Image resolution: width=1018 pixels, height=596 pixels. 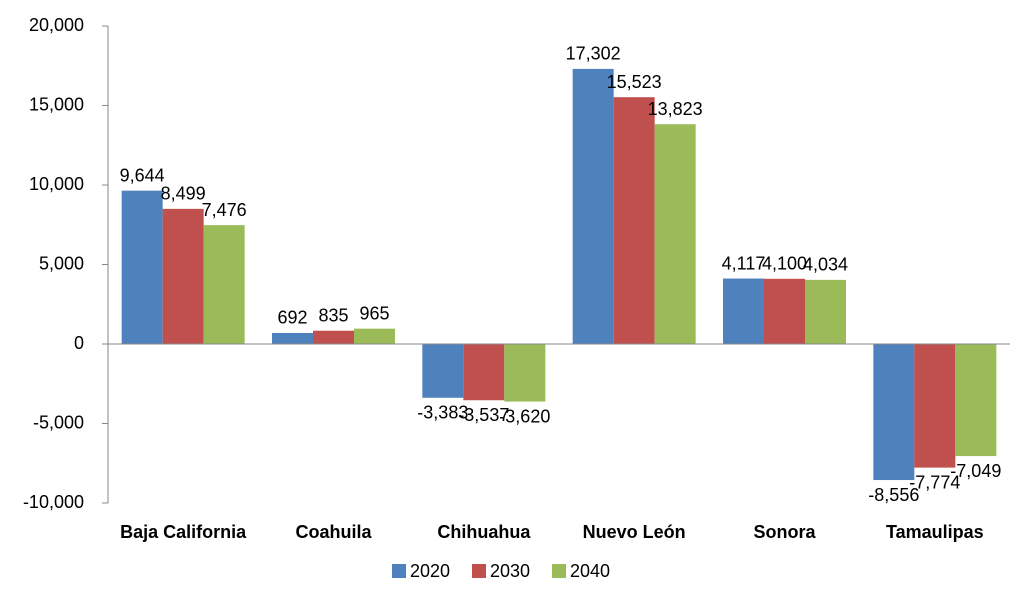 I want to click on value-label: 965, so click(x=374, y=313).